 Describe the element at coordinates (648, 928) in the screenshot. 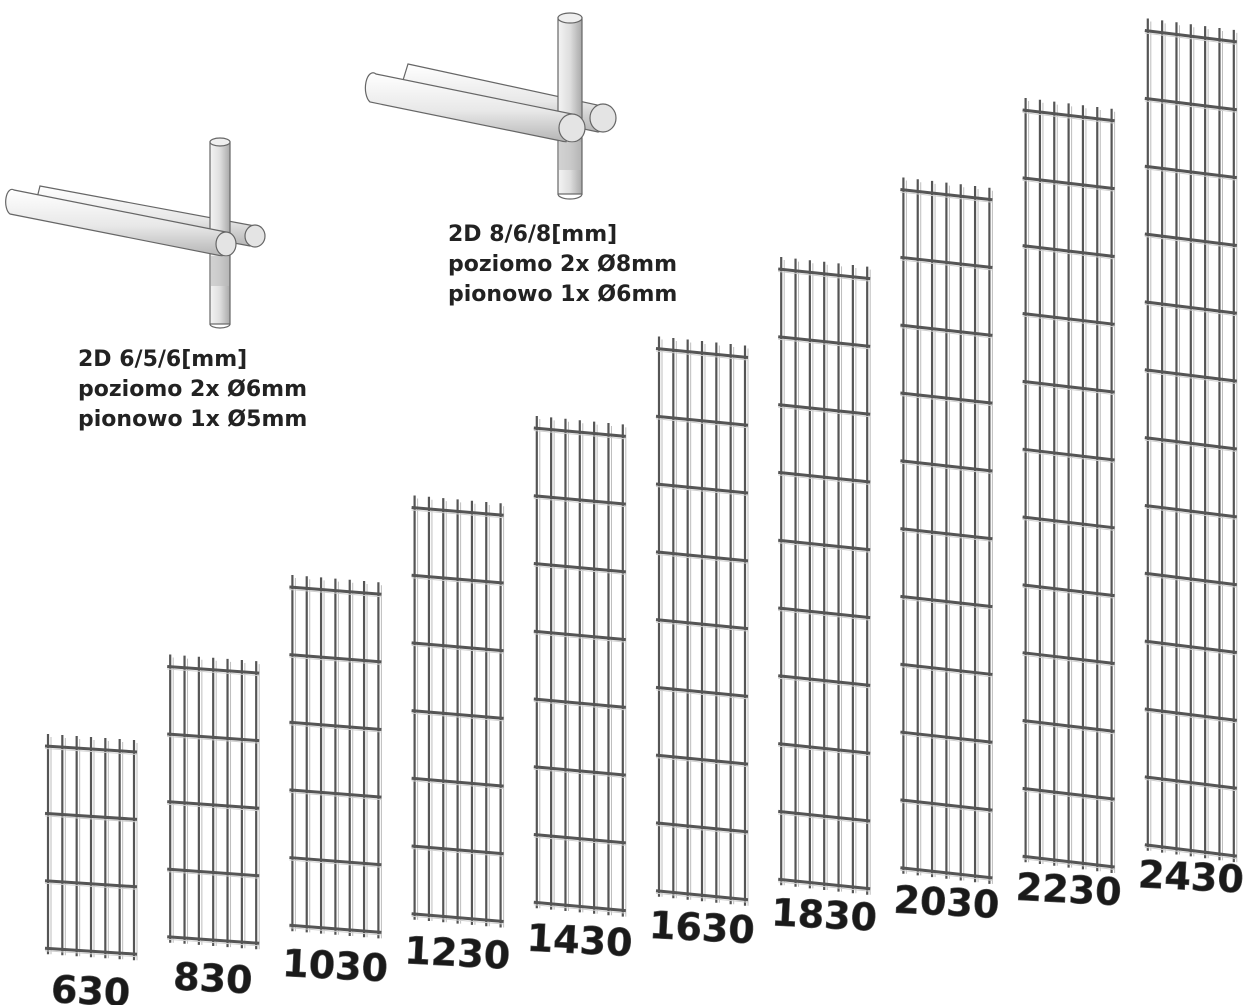

I see `panel-label-group: 630 830 1030 1230 1430 1630 1830 2030 2230 2430` at that location.